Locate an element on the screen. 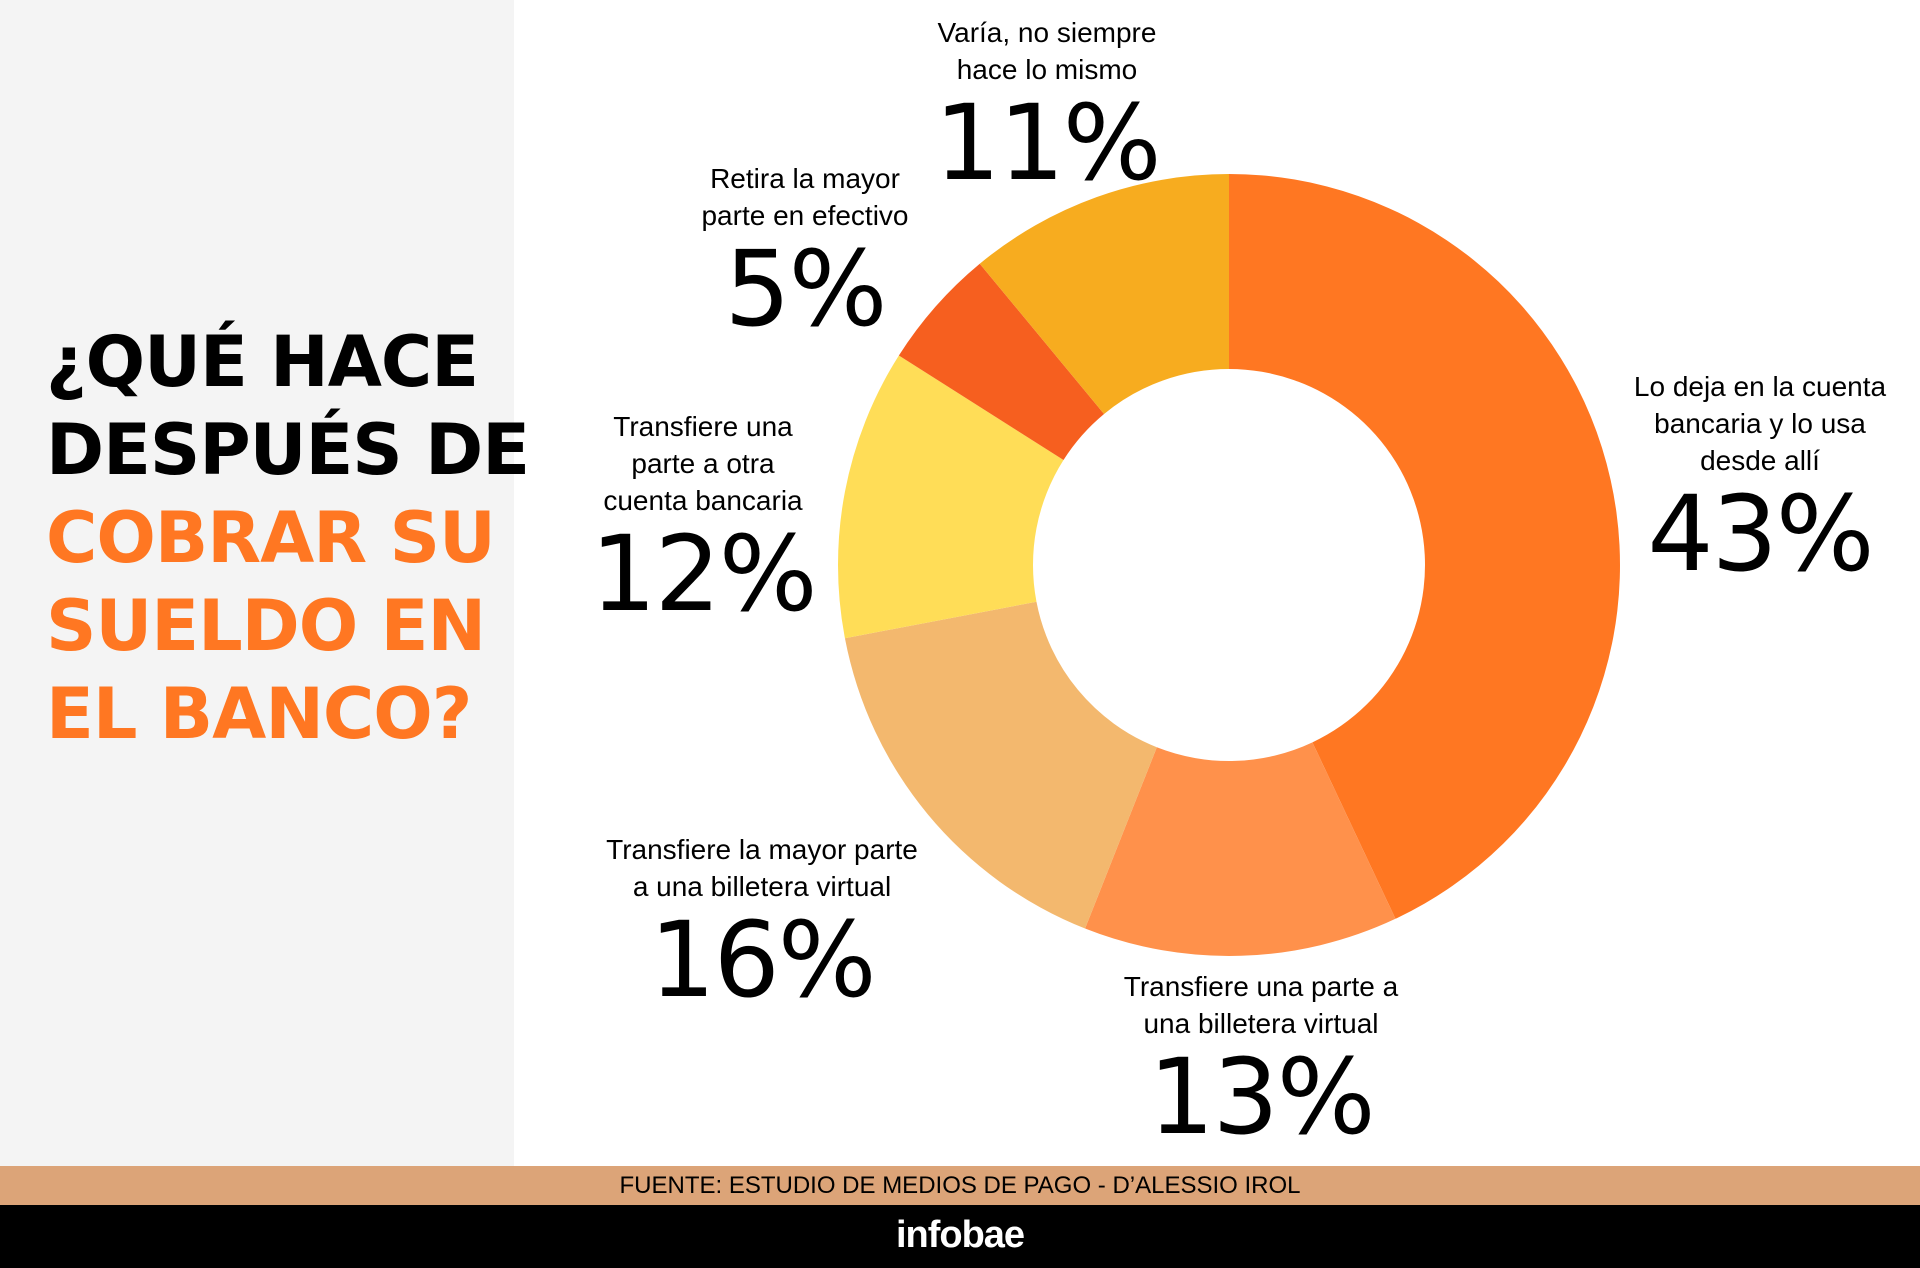 The image size is (1920, 1268). slice-label-text: Lo deja en la cuenta is located at coordinates (1760, 386).